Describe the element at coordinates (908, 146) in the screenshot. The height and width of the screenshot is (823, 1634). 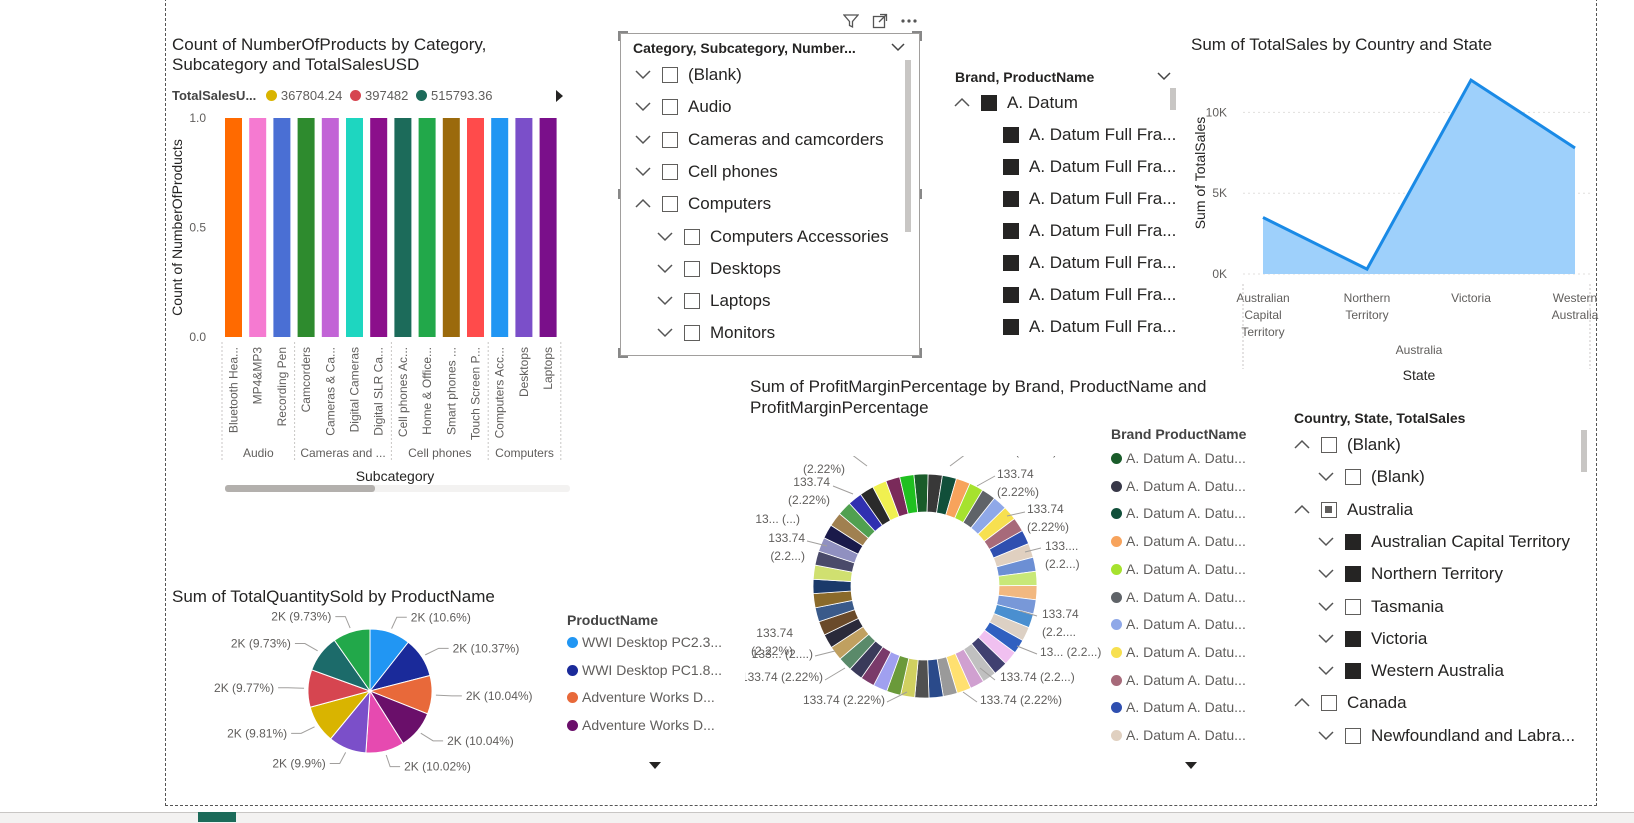
I see `category-slicer-scrollbar` at that location.